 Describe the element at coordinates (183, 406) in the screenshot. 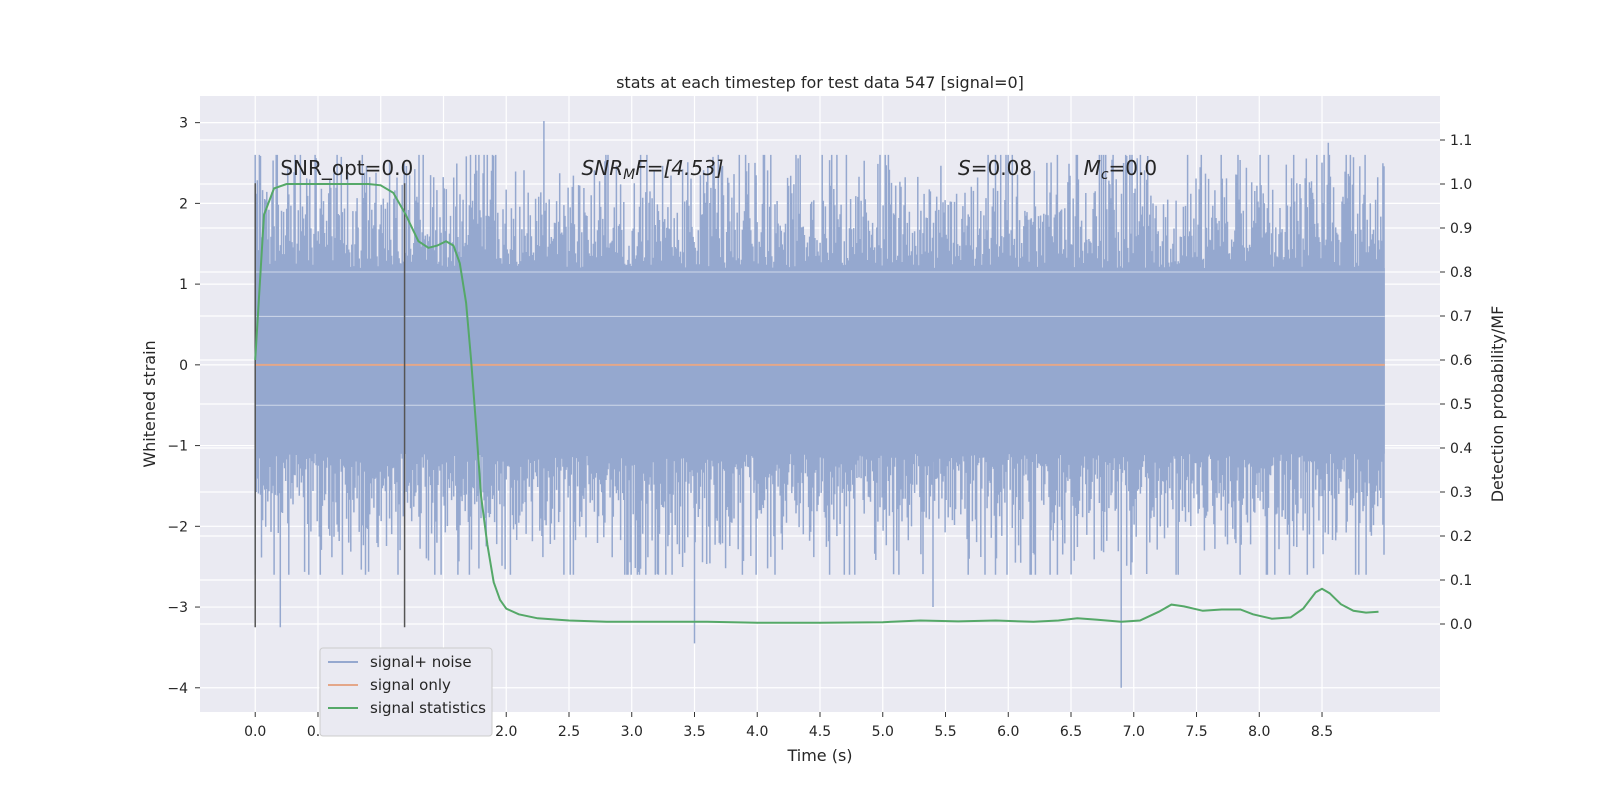

I see `y-axis-left: −4 −3 −2 −1 0 1 2 3` at that location.